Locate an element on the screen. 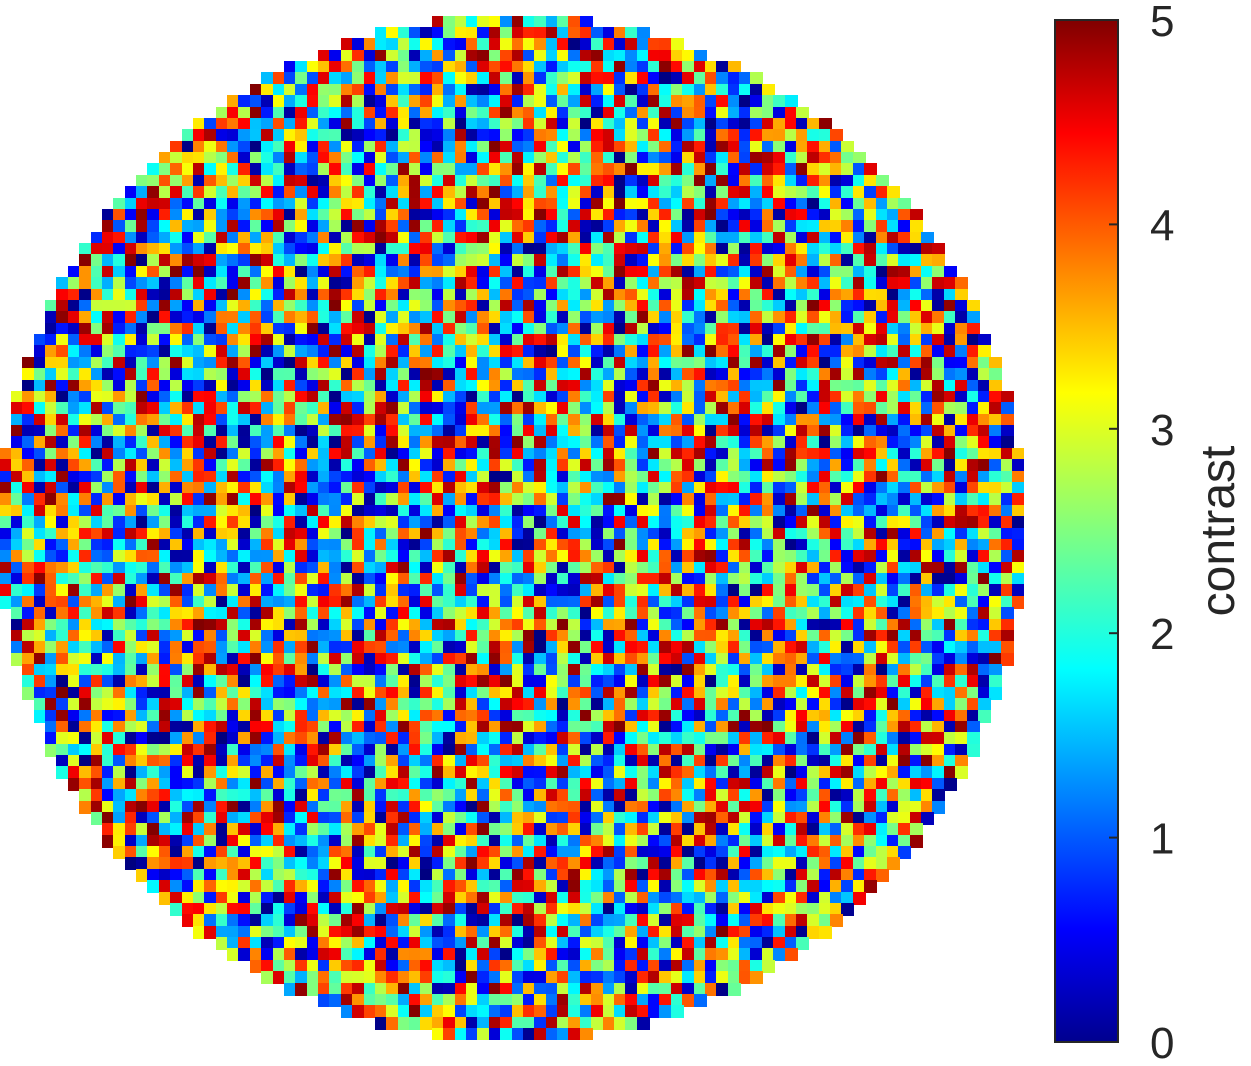 The height and width of the screenshot is (1066, 1251). colorbar-tick-label: 2 is located at coordinates (1162, 634).